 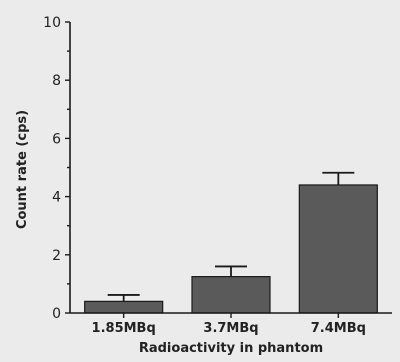 What do you see at coordinates (56, 139) in the screenshot?
I see `y-tick-label-3: 6` at bounding box center [56, 139].